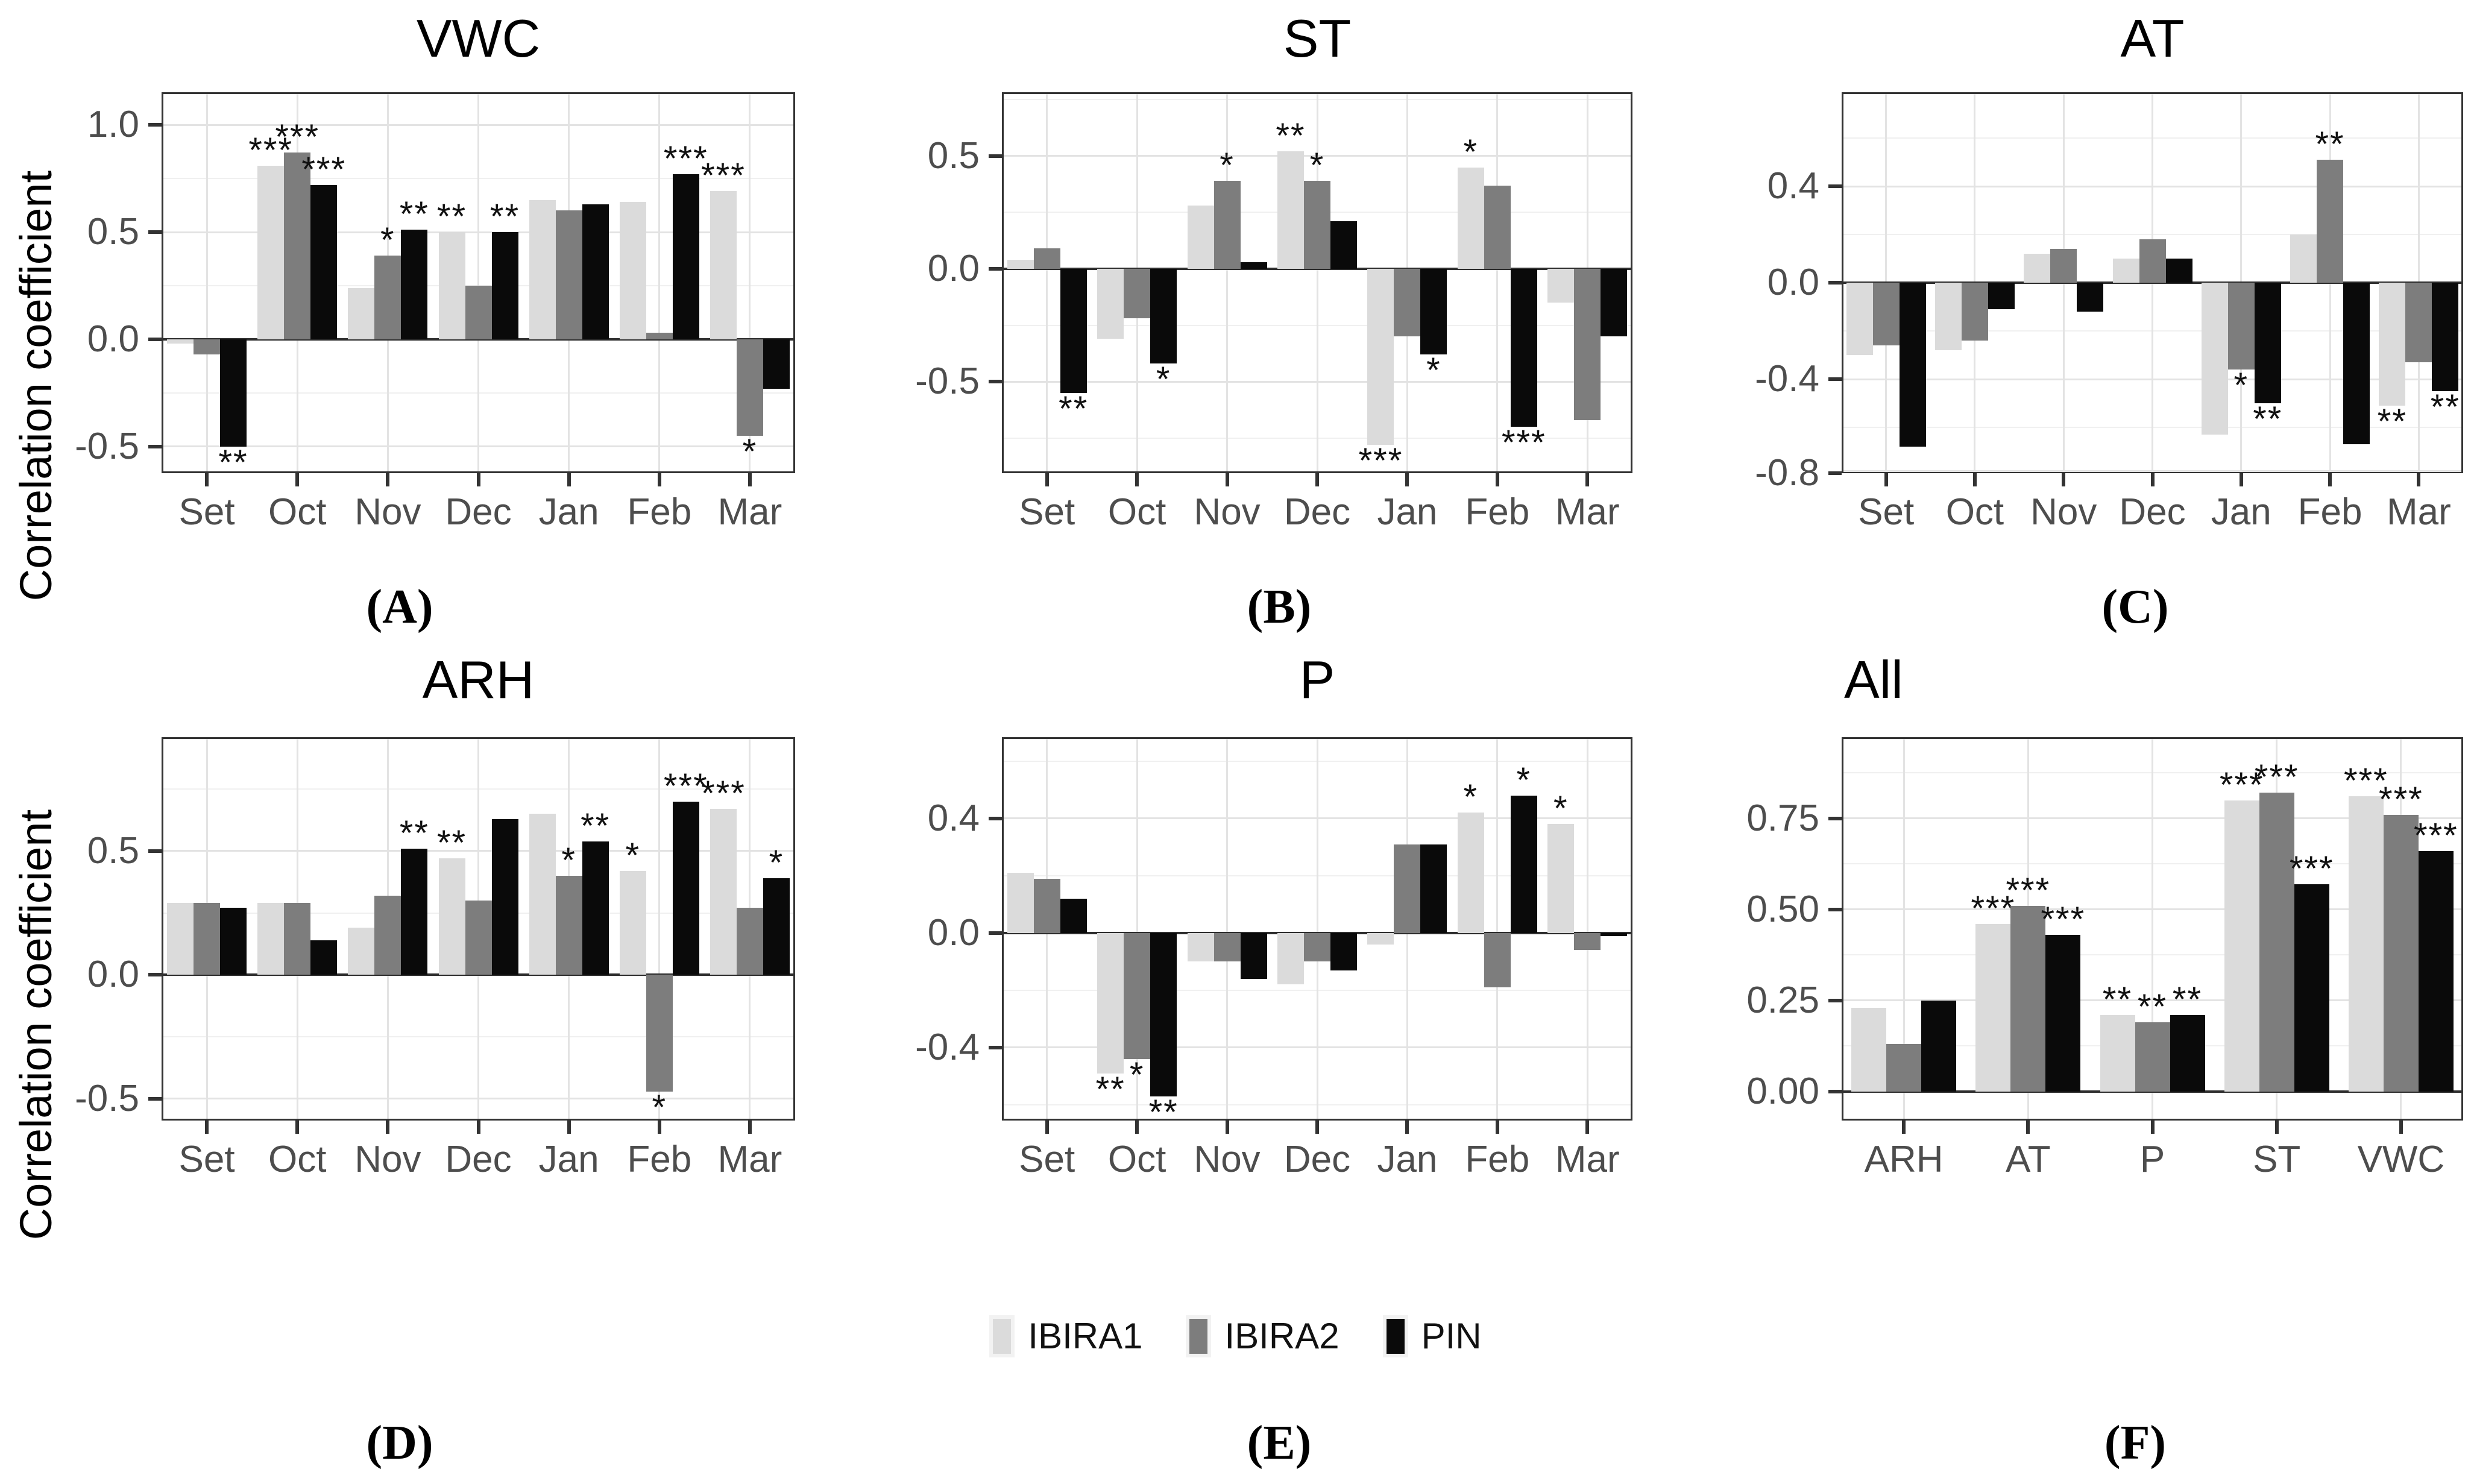 Image resolution: width=2471 pixels, height=1484 pixels. I want to click on bar-P-Set-IBIRA1, so click(1020, 903).